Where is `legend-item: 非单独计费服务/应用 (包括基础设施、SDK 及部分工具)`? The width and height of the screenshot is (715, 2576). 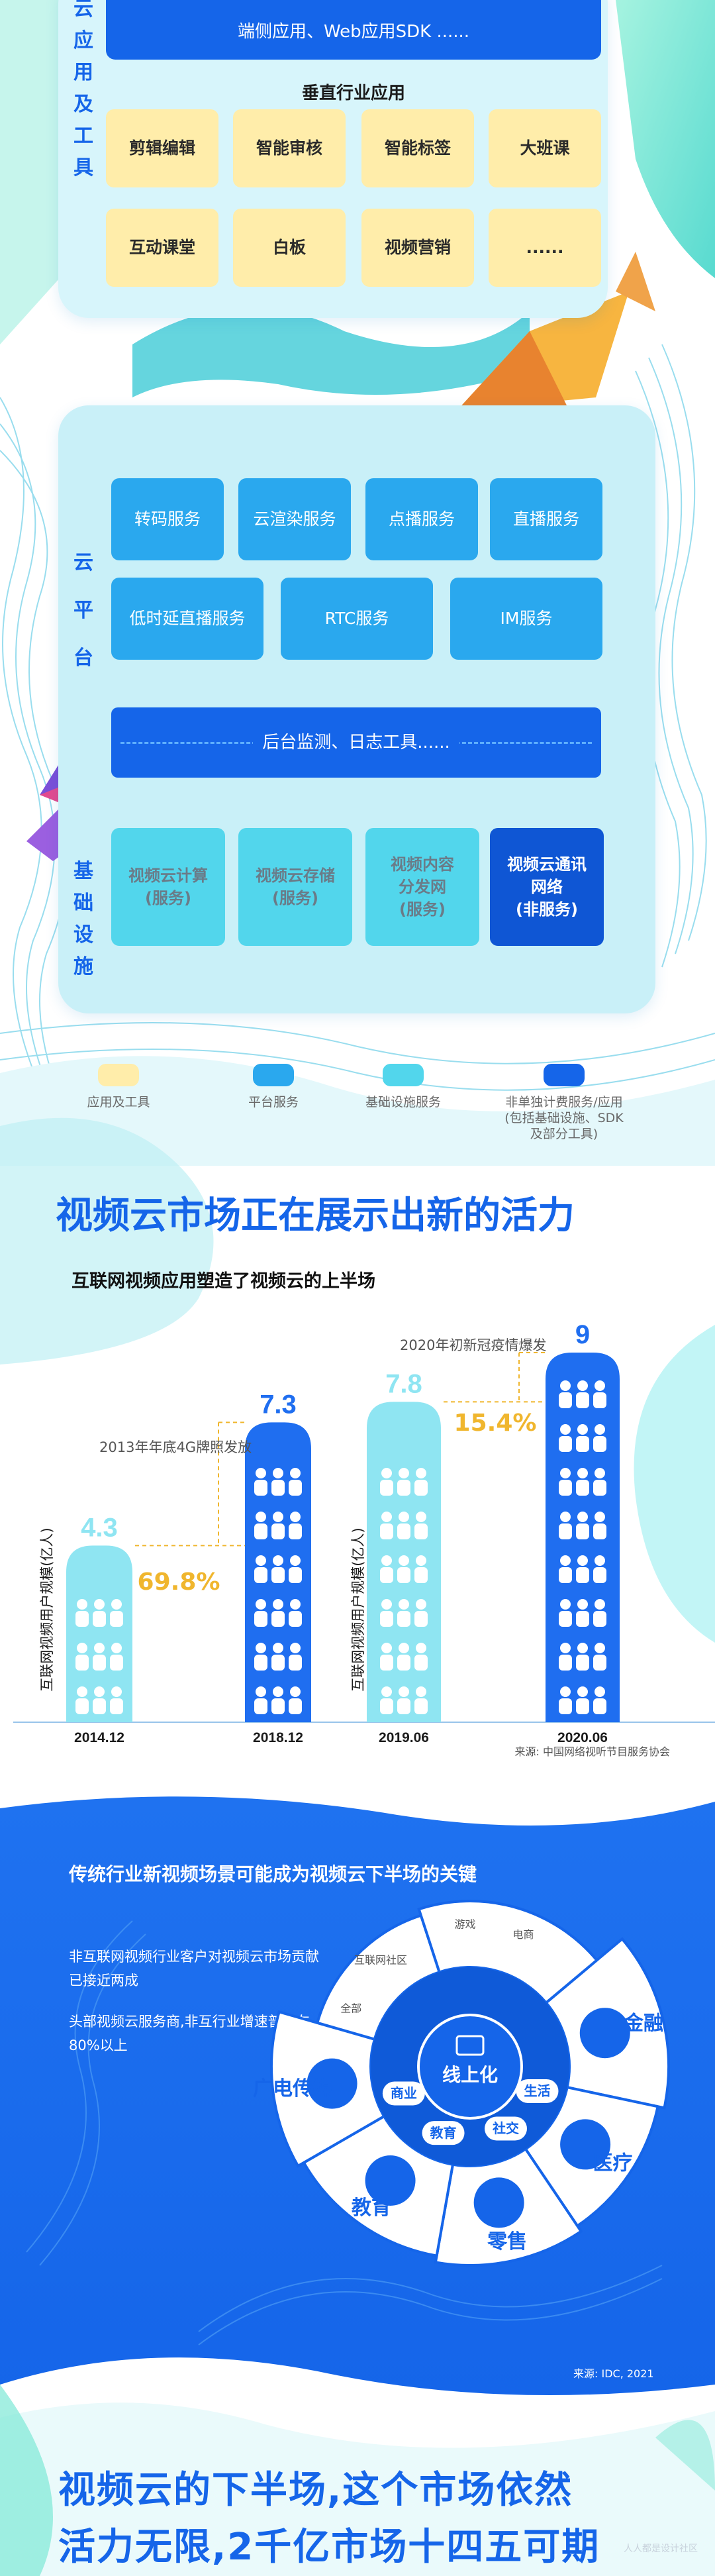 legend-item: 非单独计费服务/应用 (包括基础设施、SDK 及部分工具) is located at coordinates (564, 1103).